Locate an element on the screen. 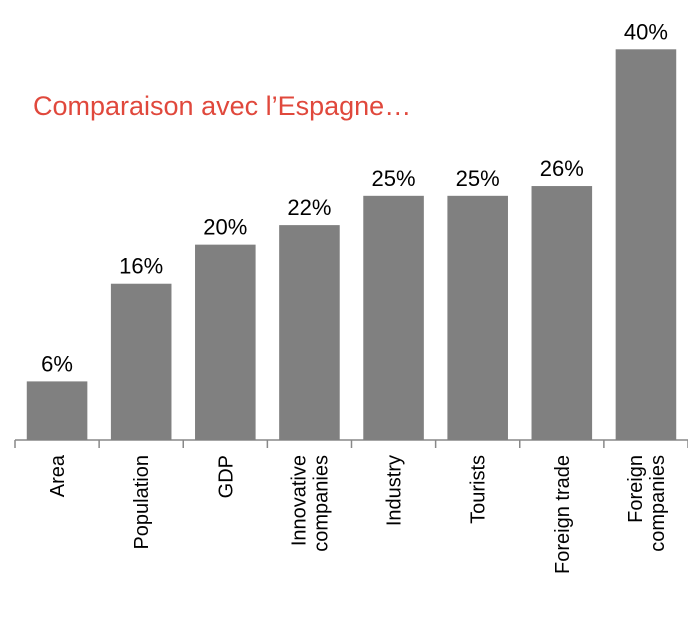 The width and height of the screenshot is (688, 617). value-label: 40% is located at coordinates (646, 31).